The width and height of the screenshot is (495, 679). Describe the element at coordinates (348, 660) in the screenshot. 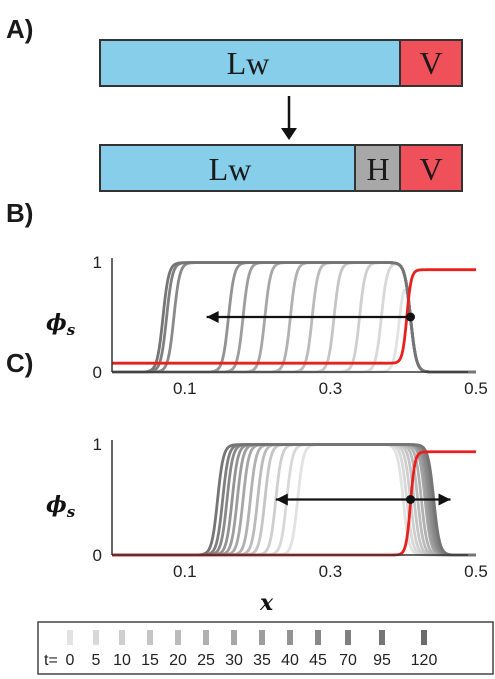

I see `legend-time-label: 70` at that location.